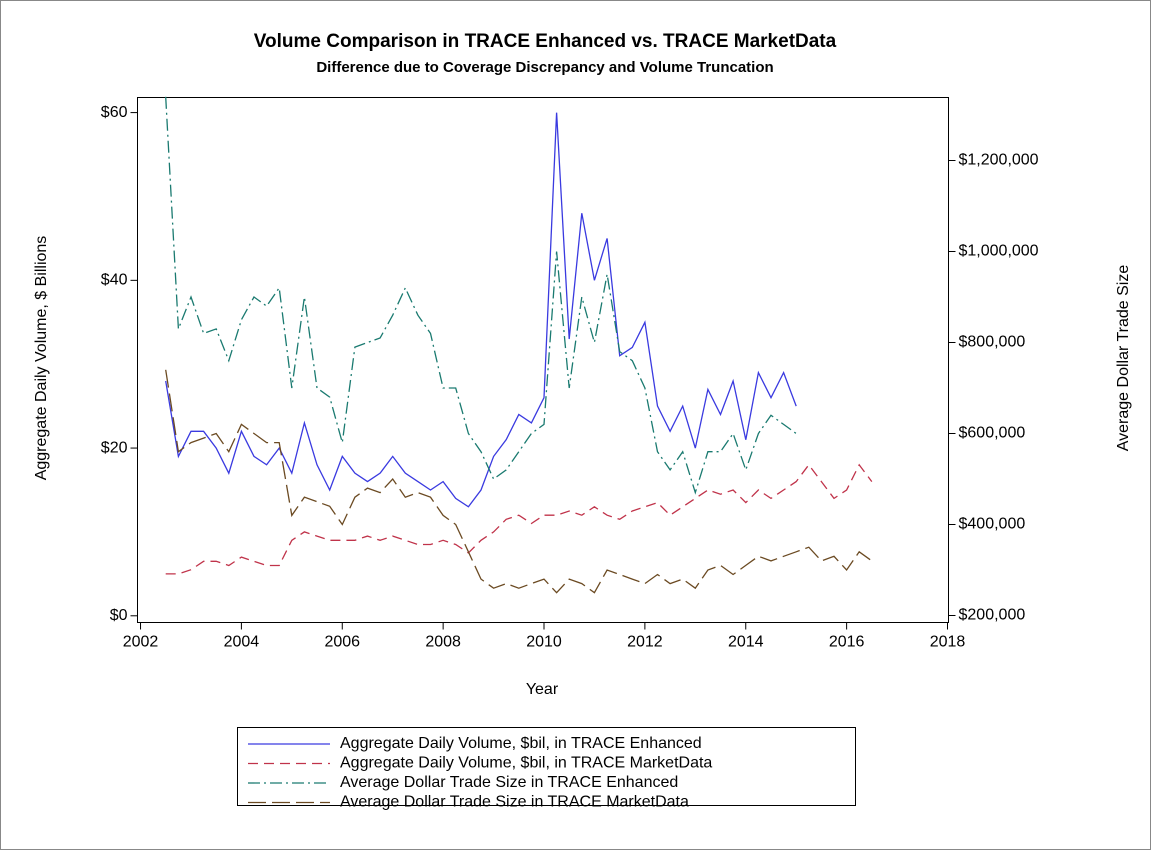  Describe the element at coordinates (847, 642) in the screenshot. I see `x-tick-label: 2016` at that location.